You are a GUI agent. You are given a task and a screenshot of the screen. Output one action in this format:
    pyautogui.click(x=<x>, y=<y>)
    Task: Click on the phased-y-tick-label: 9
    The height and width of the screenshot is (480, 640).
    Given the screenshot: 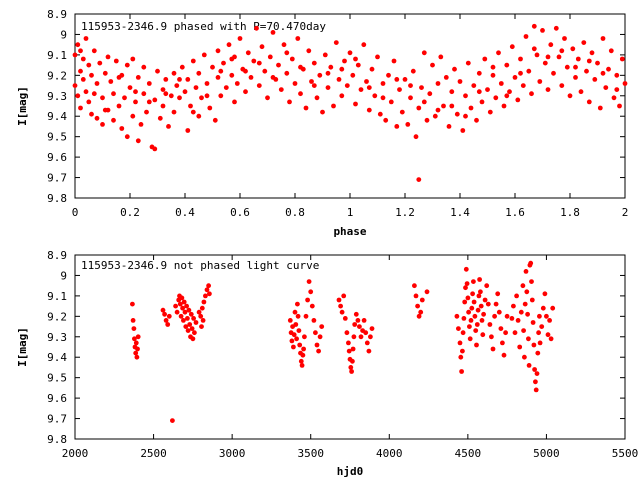 What is the action you would take?
    pyautogui.click(x=63, y=34)
    